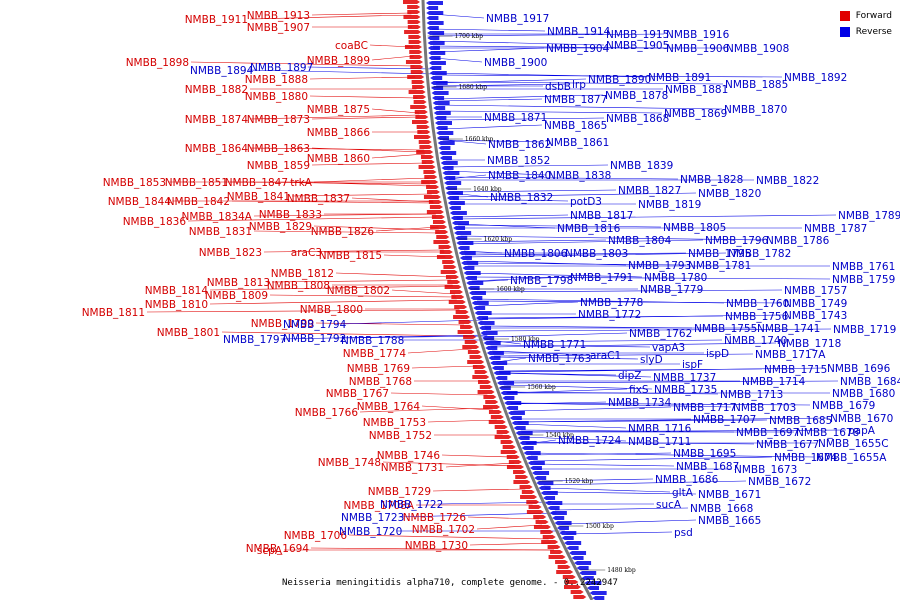  What do you see at coordinates (737, 241) in the screenshot?
I see `reverse-gene-label: NMBB_1796` at bounding box center [737, 241].